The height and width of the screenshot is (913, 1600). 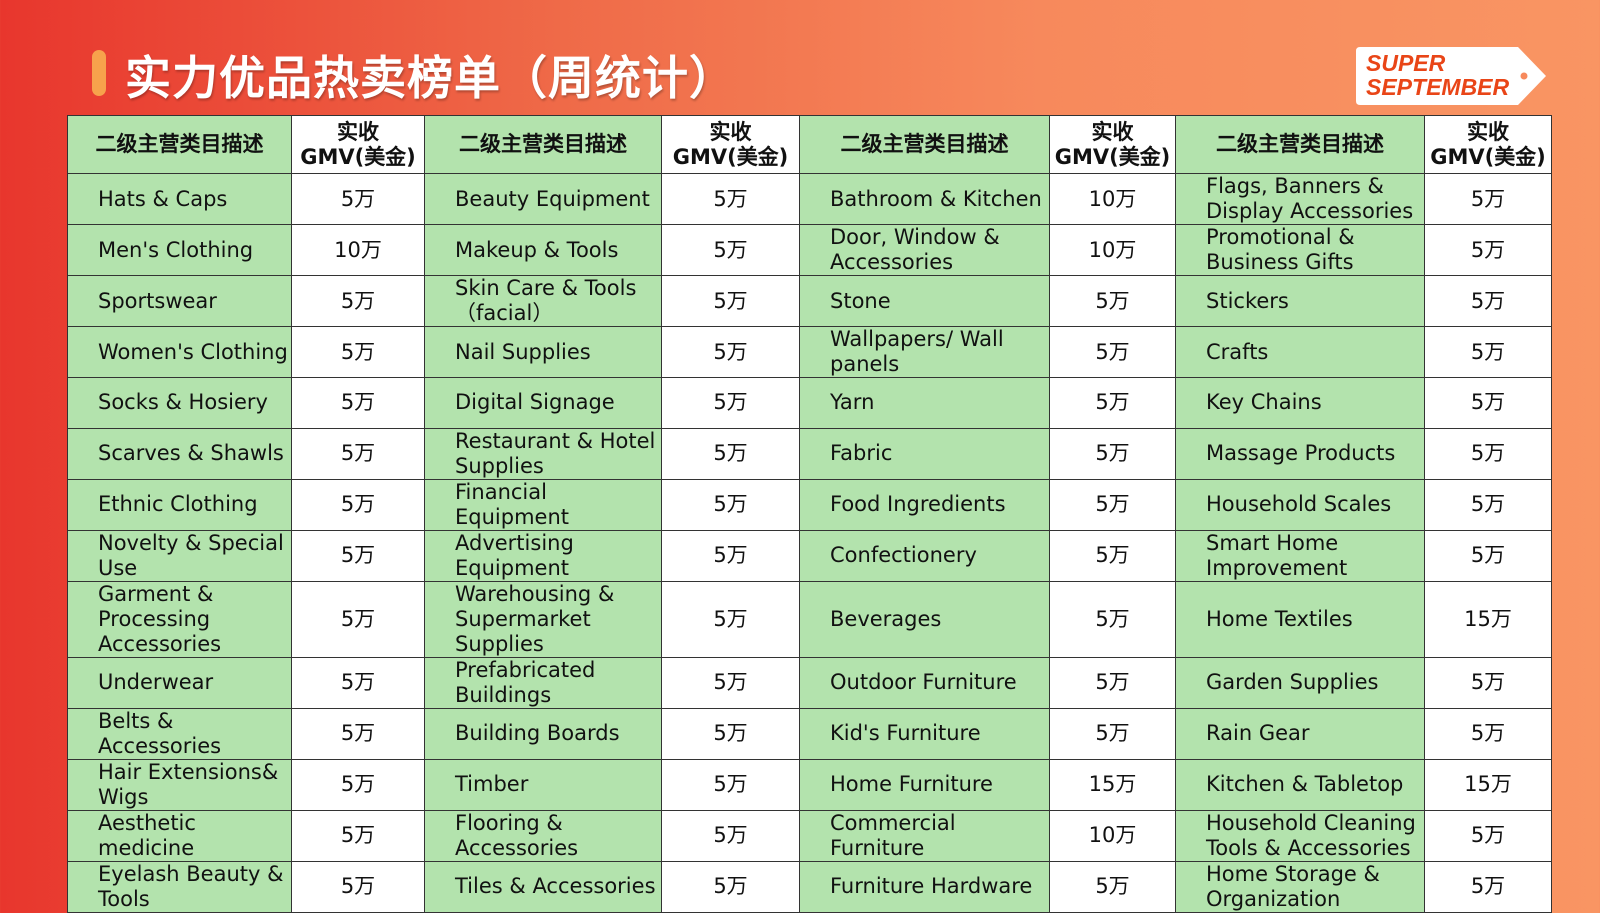 What do you see at coordinates (179, 784) in the screenshot?
I see `category-cell: Hair Extensions& Wigs` at bounding box center [179, 784].